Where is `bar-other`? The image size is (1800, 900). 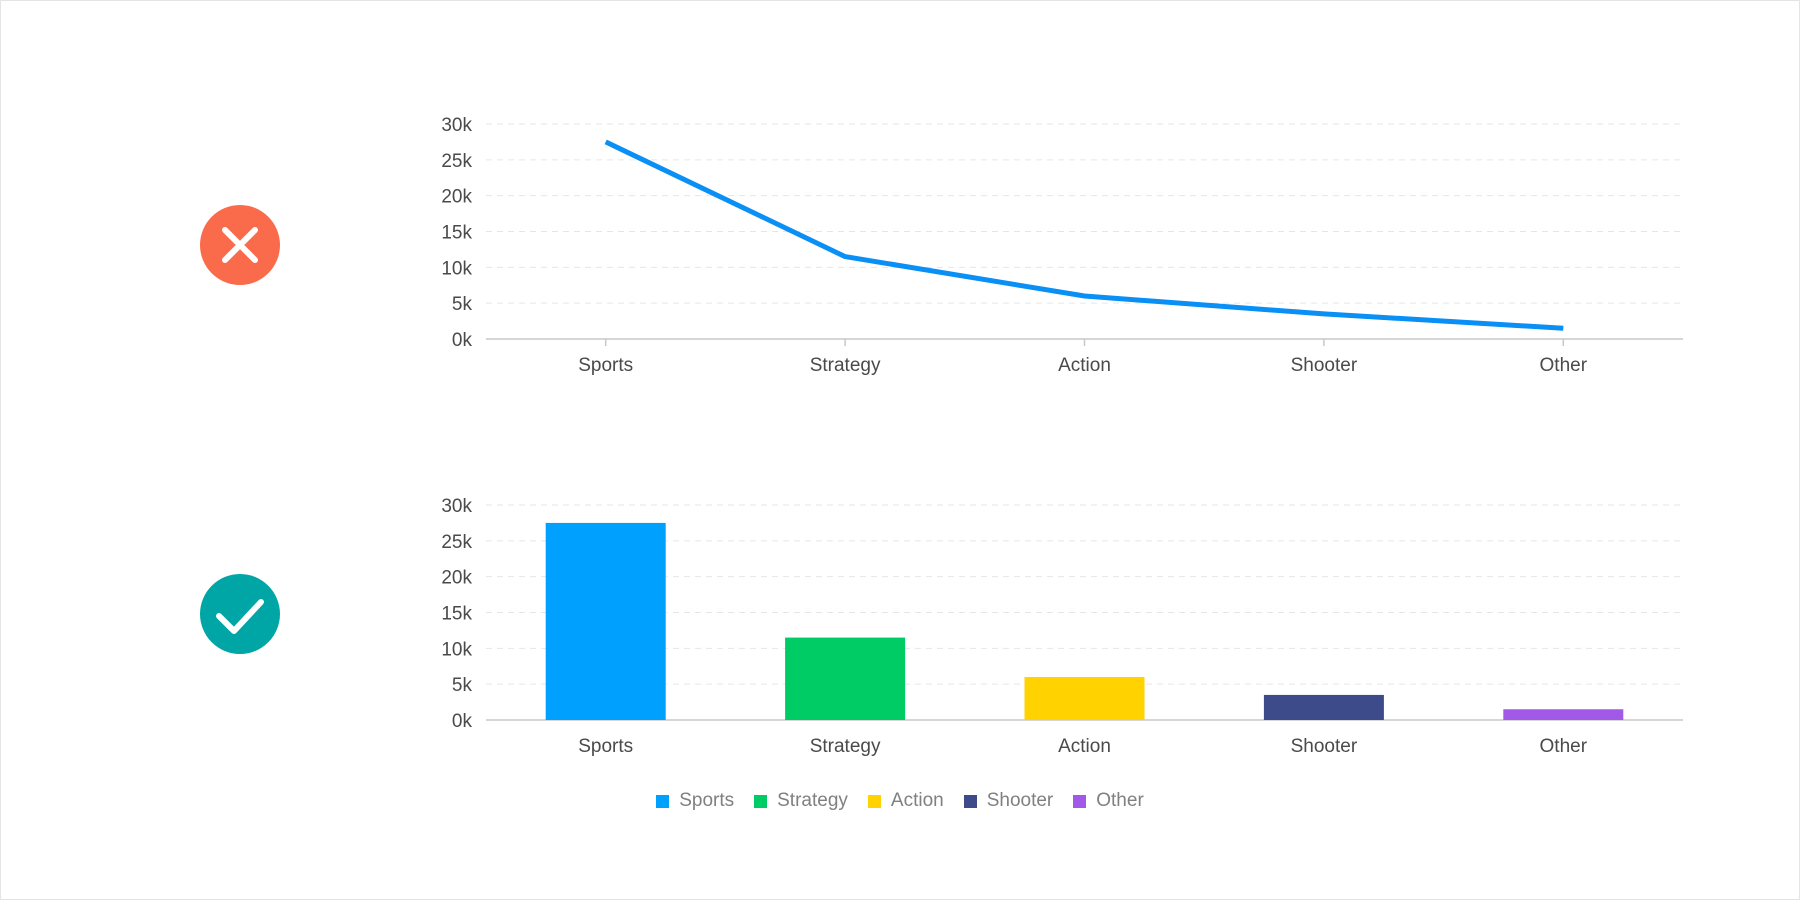 bar-other is located at coordinates (1563, 714).